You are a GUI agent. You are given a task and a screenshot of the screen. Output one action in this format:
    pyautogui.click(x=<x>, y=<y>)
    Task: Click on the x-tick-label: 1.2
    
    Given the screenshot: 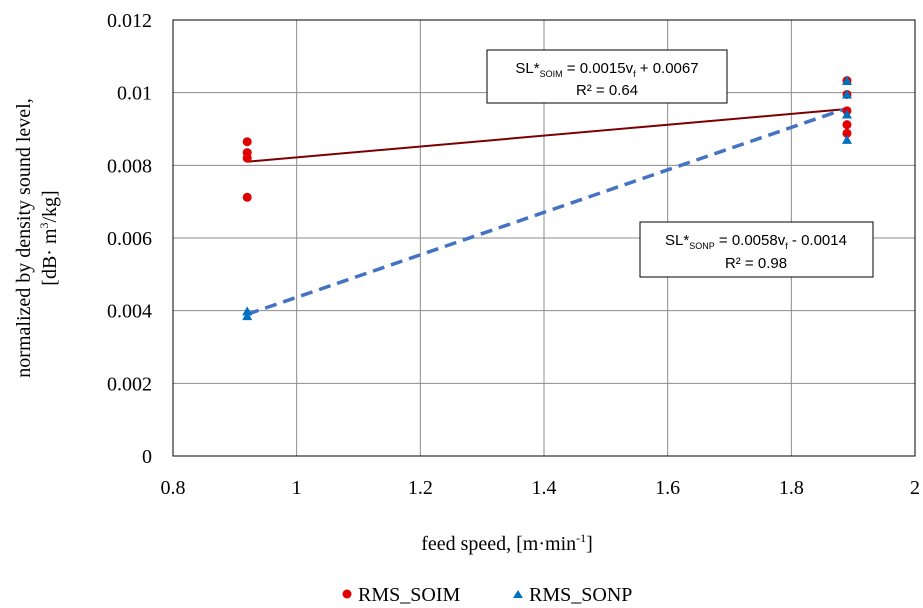 What is the action you would take?
    pyautogui.click(x=420, y=488)
    